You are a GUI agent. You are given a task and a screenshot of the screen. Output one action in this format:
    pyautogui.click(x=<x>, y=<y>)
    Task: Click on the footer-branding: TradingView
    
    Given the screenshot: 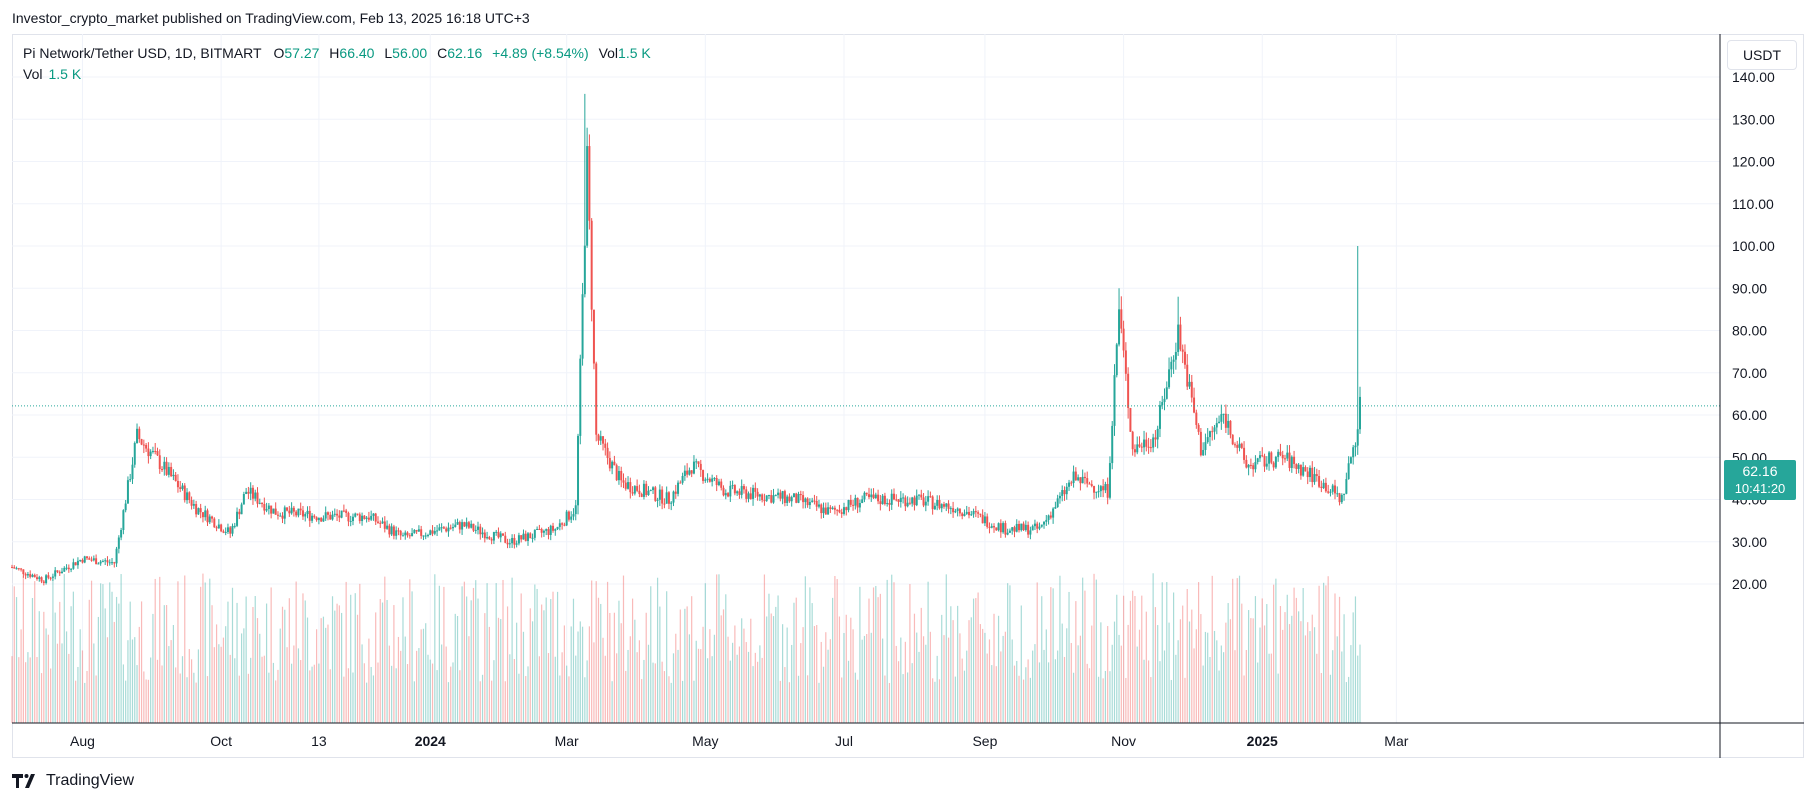 What is the action you would take?
    pyautogui.click(x=73, y=781)
    